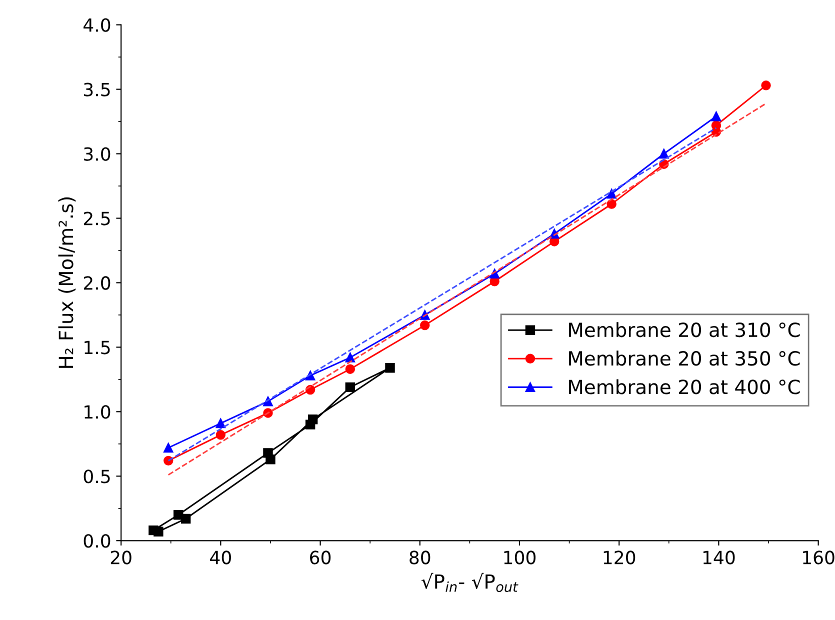  I want to click on y-axis-title: H₂ Flux (Mol/m².s), so click(67, 282).